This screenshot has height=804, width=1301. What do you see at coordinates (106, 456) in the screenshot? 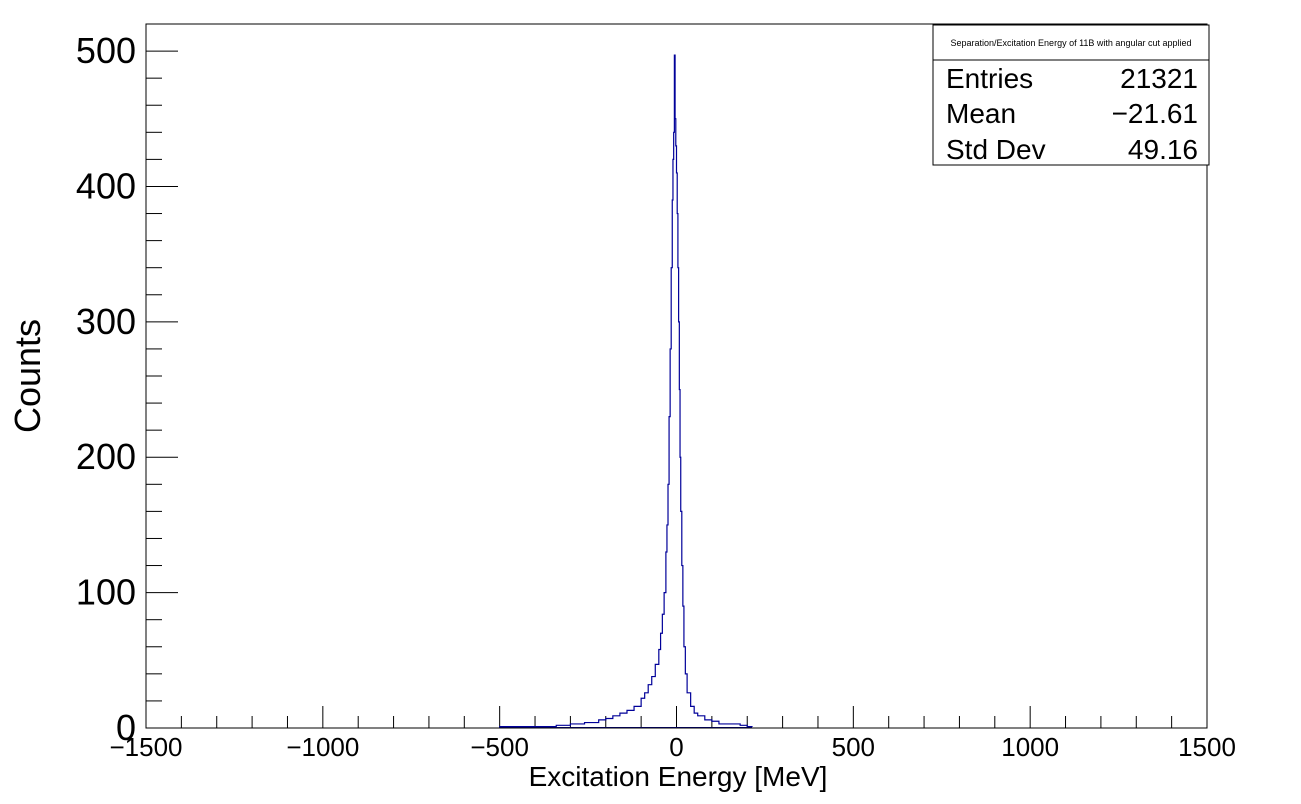
I see `y-tick-label: 200` at bounding box center [106, 456].